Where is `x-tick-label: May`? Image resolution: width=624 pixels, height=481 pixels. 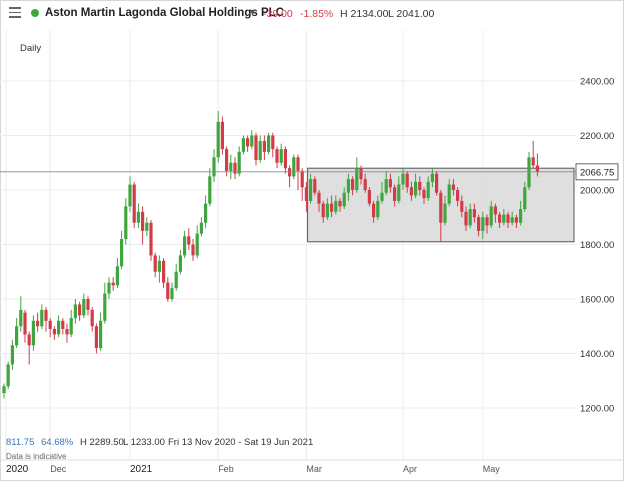
x-tick-label: May is located at coordinates (492, 469).